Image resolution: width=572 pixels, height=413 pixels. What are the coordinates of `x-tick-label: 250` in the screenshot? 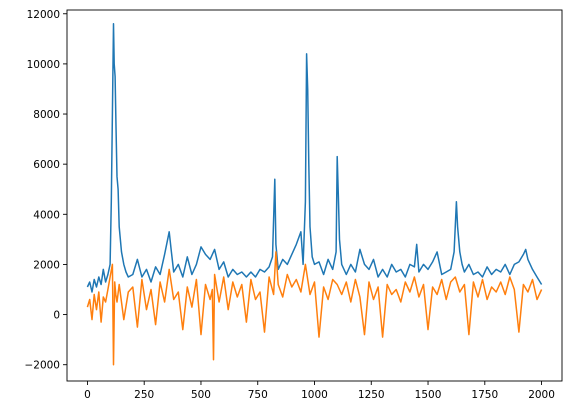 It's located at (144, 395).